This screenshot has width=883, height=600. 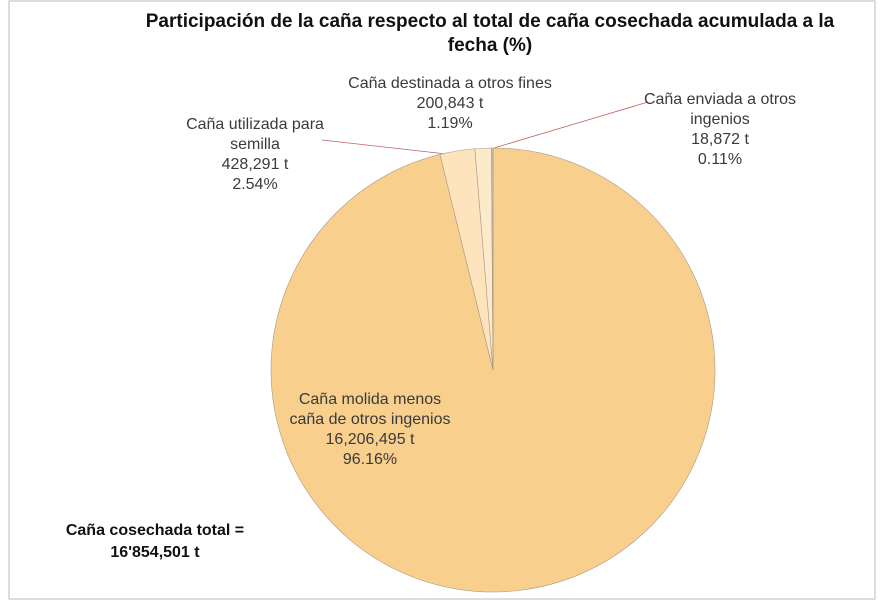 What do you see at coordinates (255, 164) in the screenshot?
I see `tonnage-label: 428,291 t` at bounding box center [255, 164].